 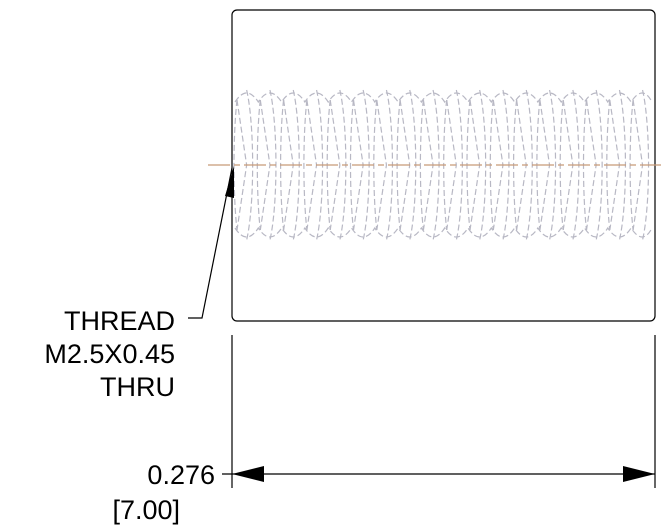 I want to click on callout-arrowhead, so click(x=229, y=182).